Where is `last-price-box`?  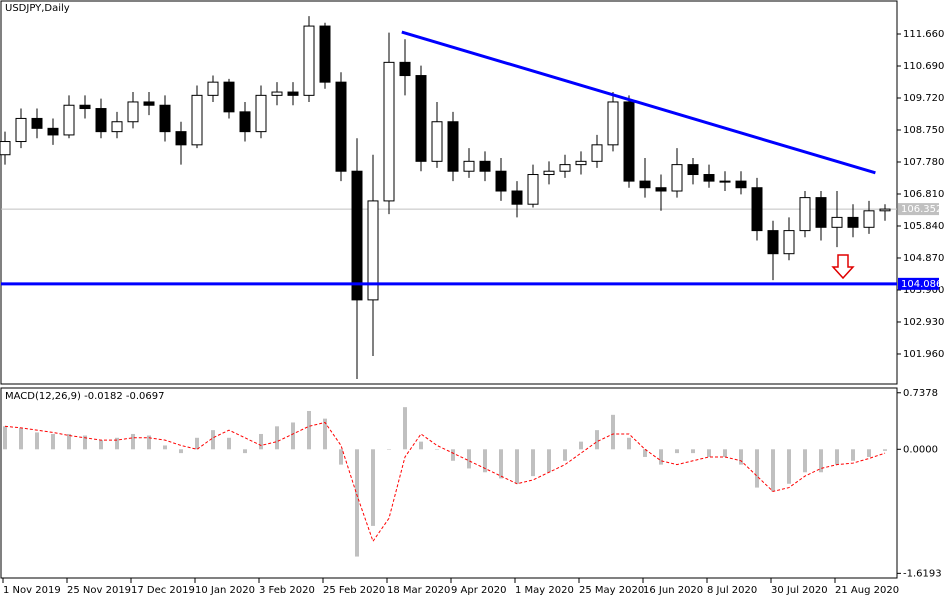
last-price-box is located at coordinates (918, 209).